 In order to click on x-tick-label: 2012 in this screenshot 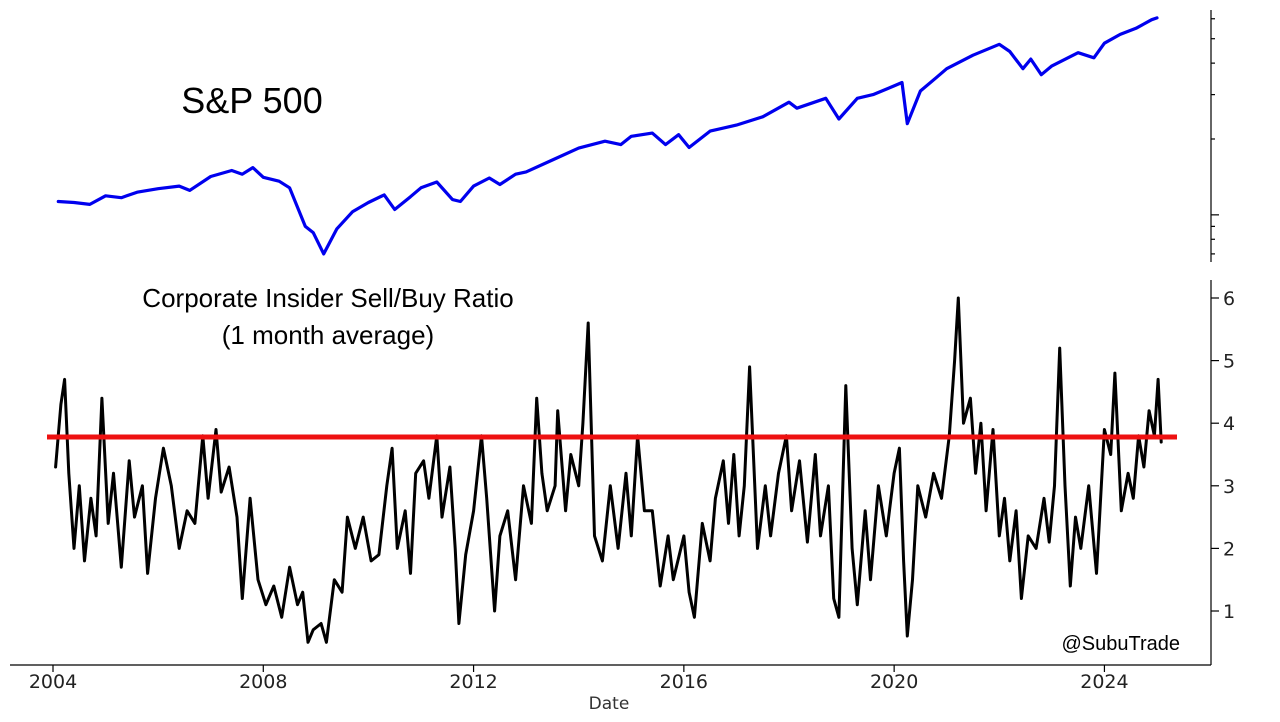, I will do `click(473, 682)`.